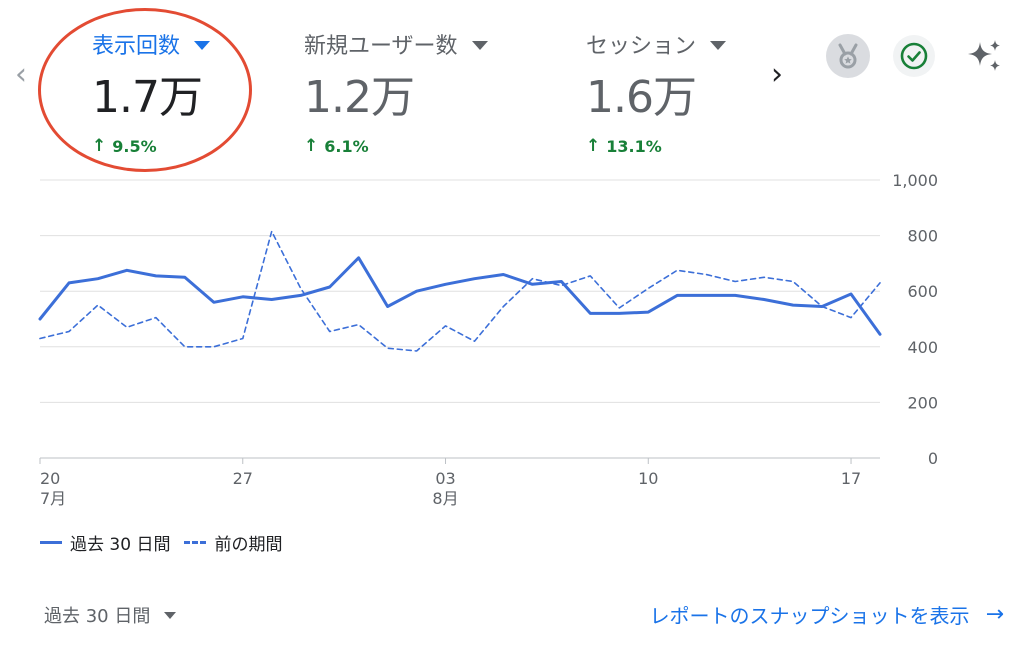 Image resolution: width=1024 pixels, height=648 pixels. I want to click on x-tick-label: 17, so click(851, 478).